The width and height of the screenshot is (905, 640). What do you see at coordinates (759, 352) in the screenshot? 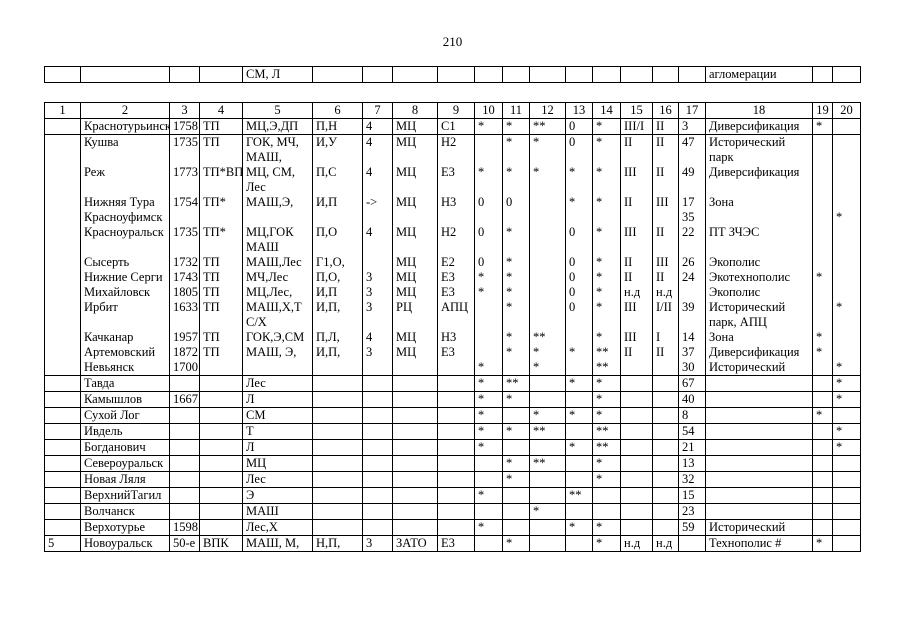
I see `table-cell: Диверсификация` at bounding box center [759, 352].